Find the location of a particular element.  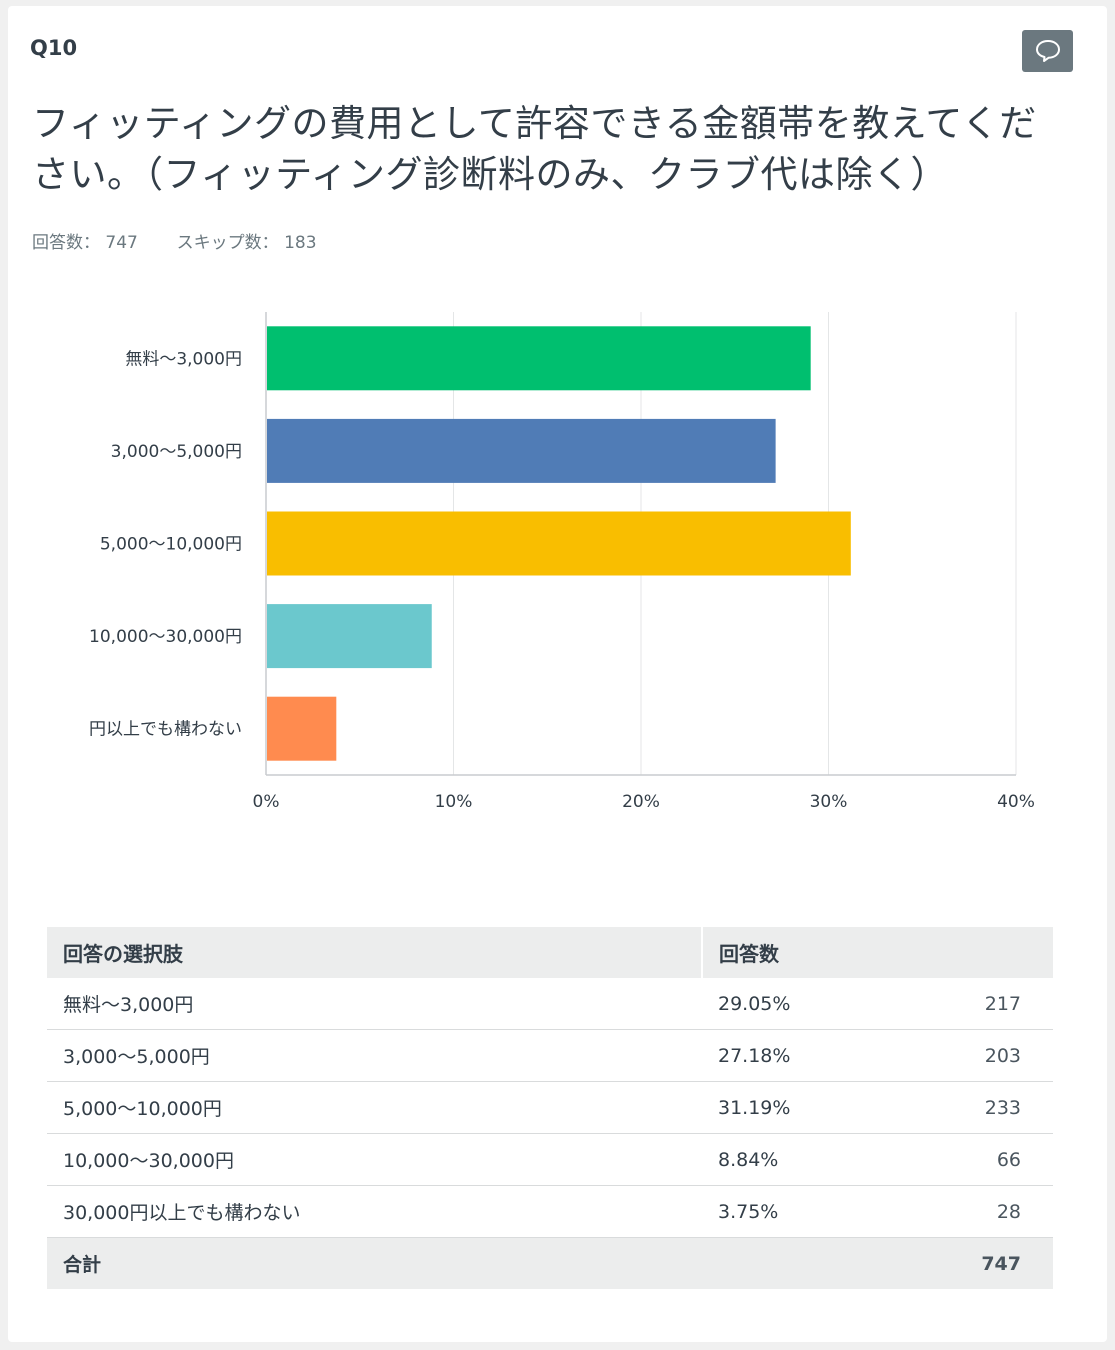

x-tick-label: 20% is located at coordinates (641, 802).